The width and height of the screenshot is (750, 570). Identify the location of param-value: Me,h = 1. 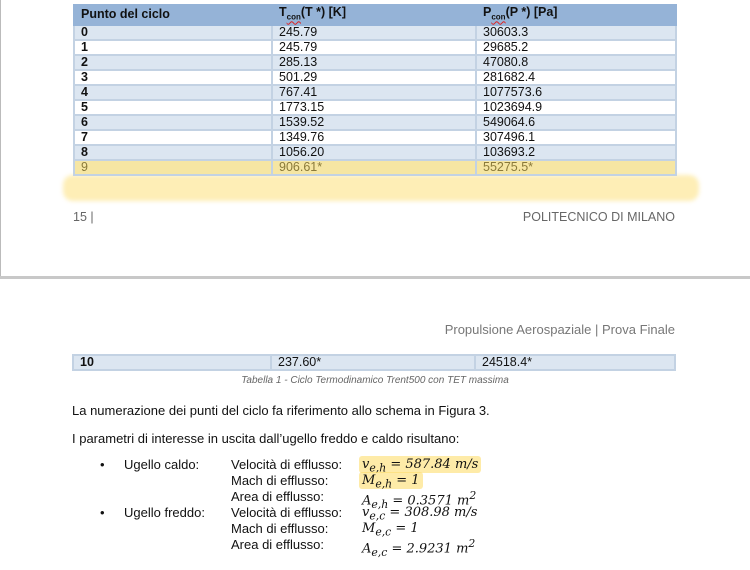
(391, 481).